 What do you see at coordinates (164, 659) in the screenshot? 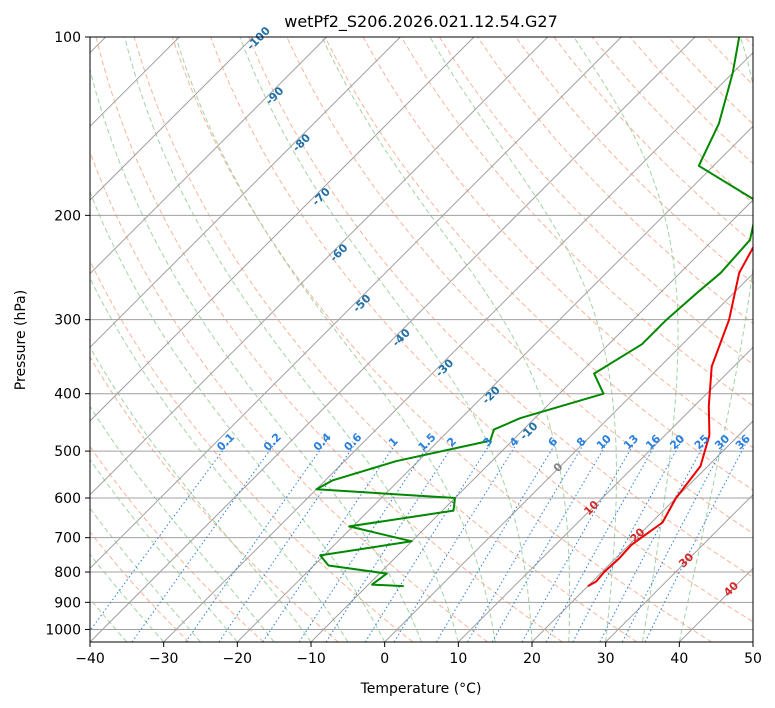
I see `x-tick-label: −30` at bounding box center [164, 659].